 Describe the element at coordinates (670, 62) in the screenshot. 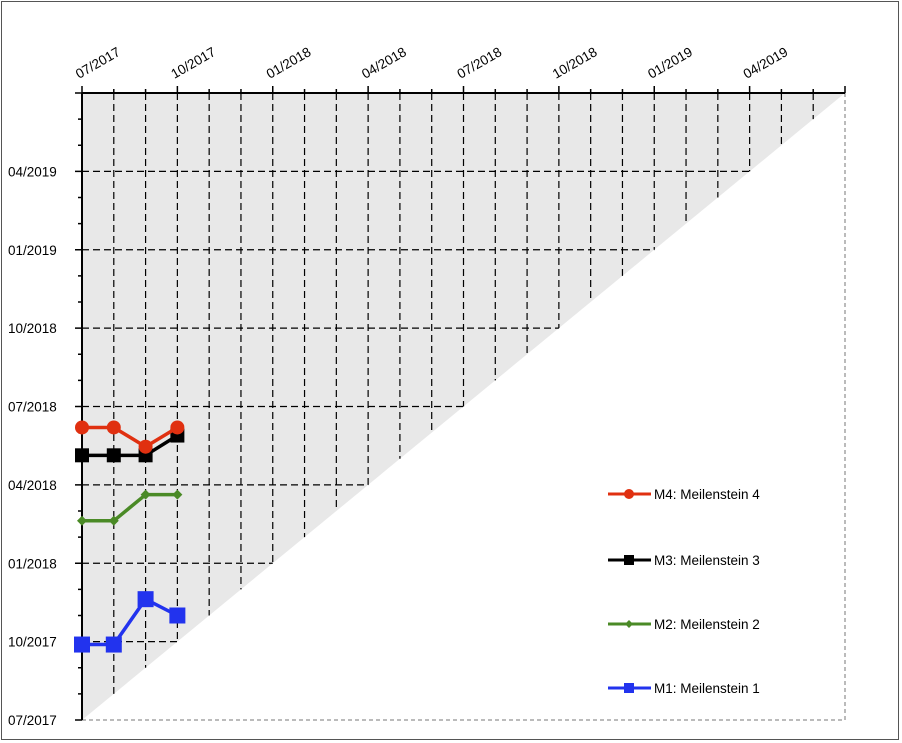

I see `x-tick-label: 01/2019` at that location.